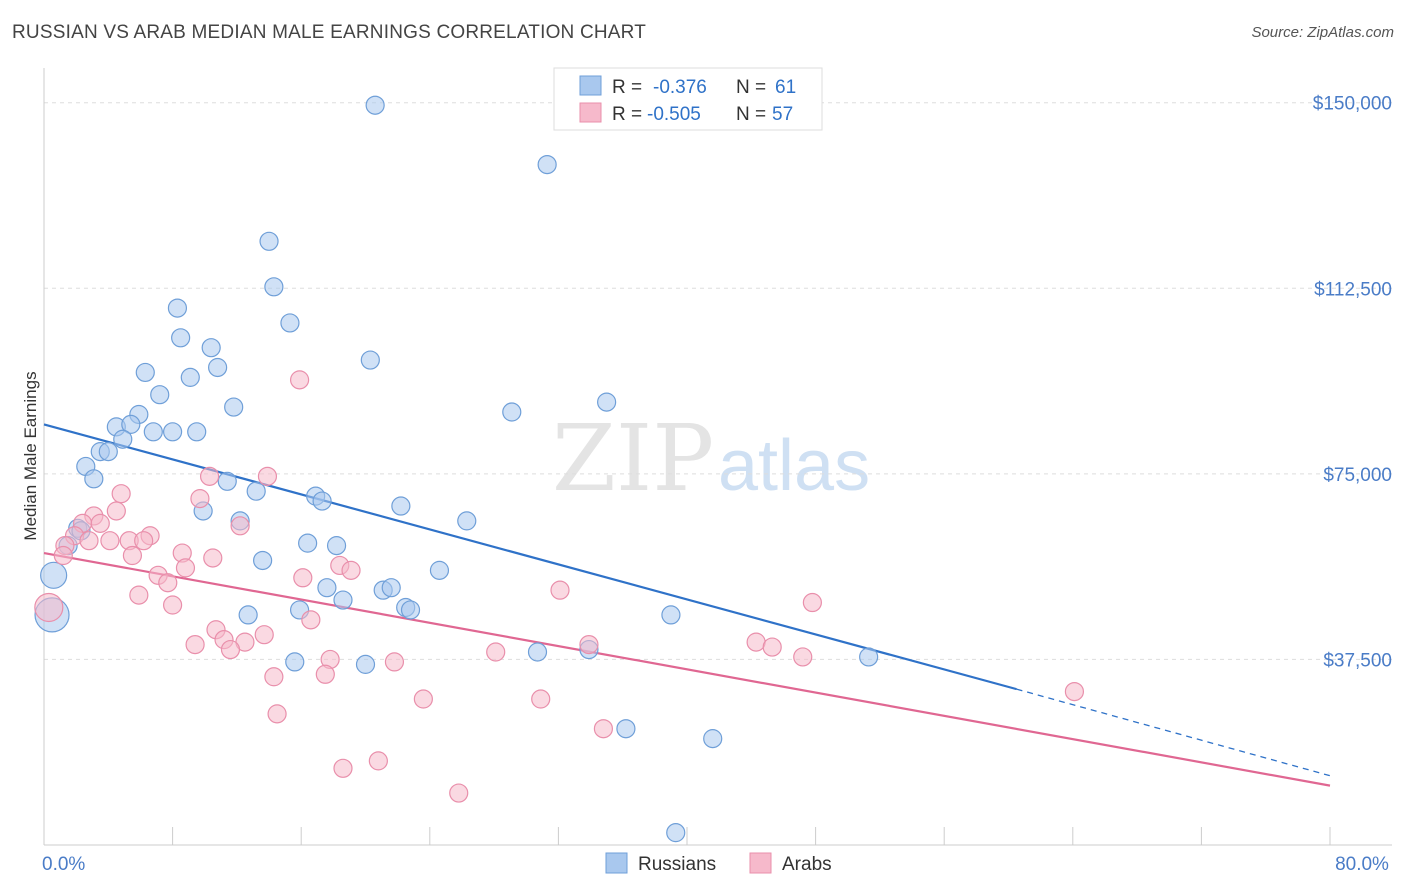 The height and width of the screenshot is (892, 1406). I want to click on source-label: Source: ZipAtlas.com, so click(1322, 32).